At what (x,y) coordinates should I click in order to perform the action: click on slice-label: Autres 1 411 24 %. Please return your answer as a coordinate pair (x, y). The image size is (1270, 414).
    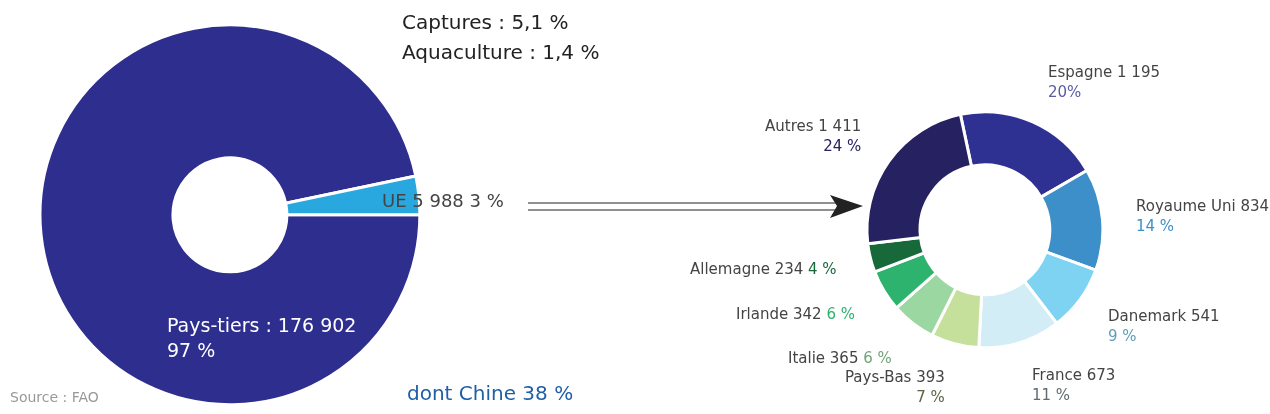
    Looking at the image, I should click on (813, 136).